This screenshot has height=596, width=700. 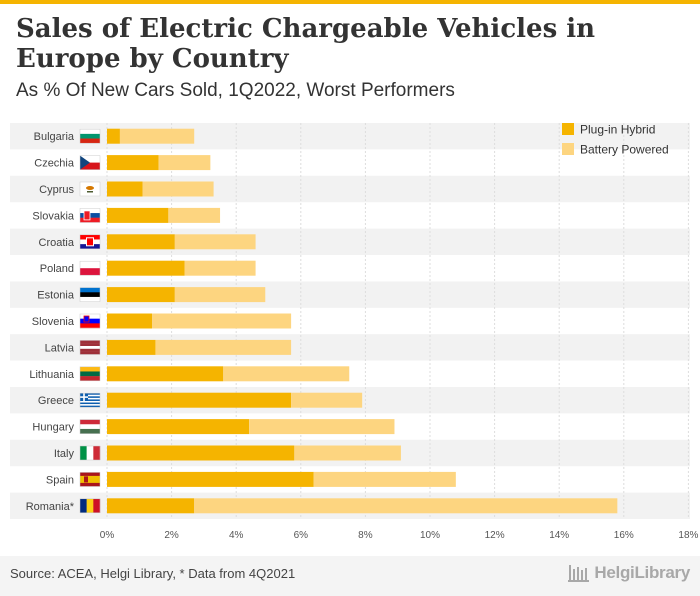 What do you see at coordinates (113, 136) in the screenshot?
I see `bar-bulgaria-plug-in-hybrid` at bounding box center [113, 136].